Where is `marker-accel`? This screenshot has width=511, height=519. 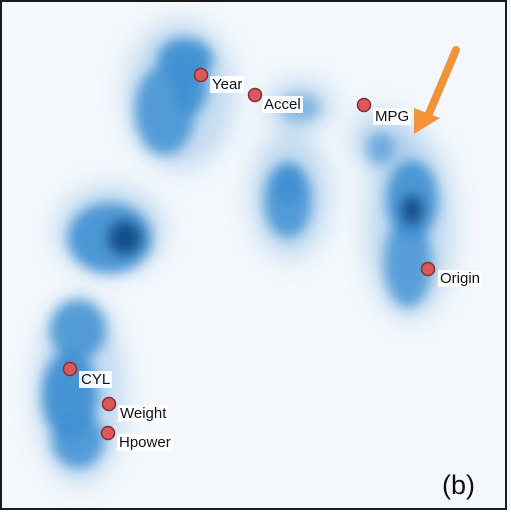
marker-accel is located at coordinates (255, 95).